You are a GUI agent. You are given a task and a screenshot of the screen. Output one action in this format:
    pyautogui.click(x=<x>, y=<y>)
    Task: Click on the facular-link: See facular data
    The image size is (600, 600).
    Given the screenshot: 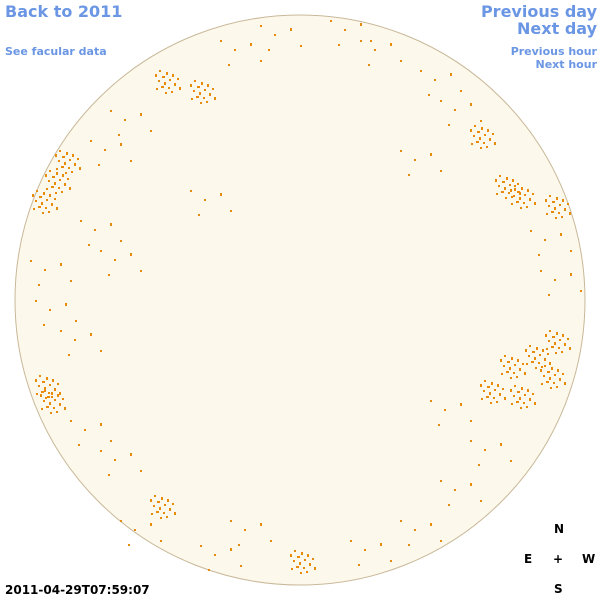 What is the action you would take?
    pyautogui.click(x=56, y=51)
    